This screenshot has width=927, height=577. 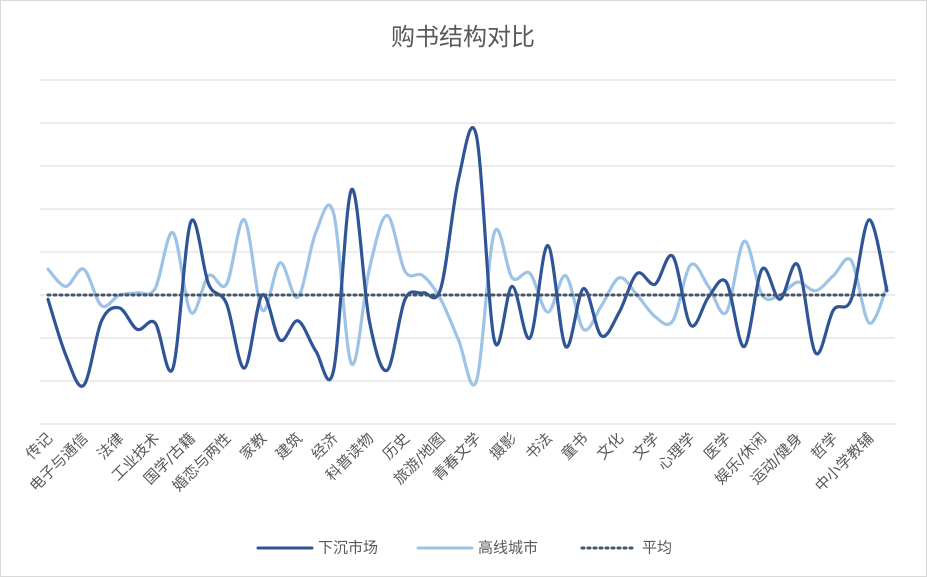 I want to click on legend-label: 高线城市, so click(x=508, y=548).